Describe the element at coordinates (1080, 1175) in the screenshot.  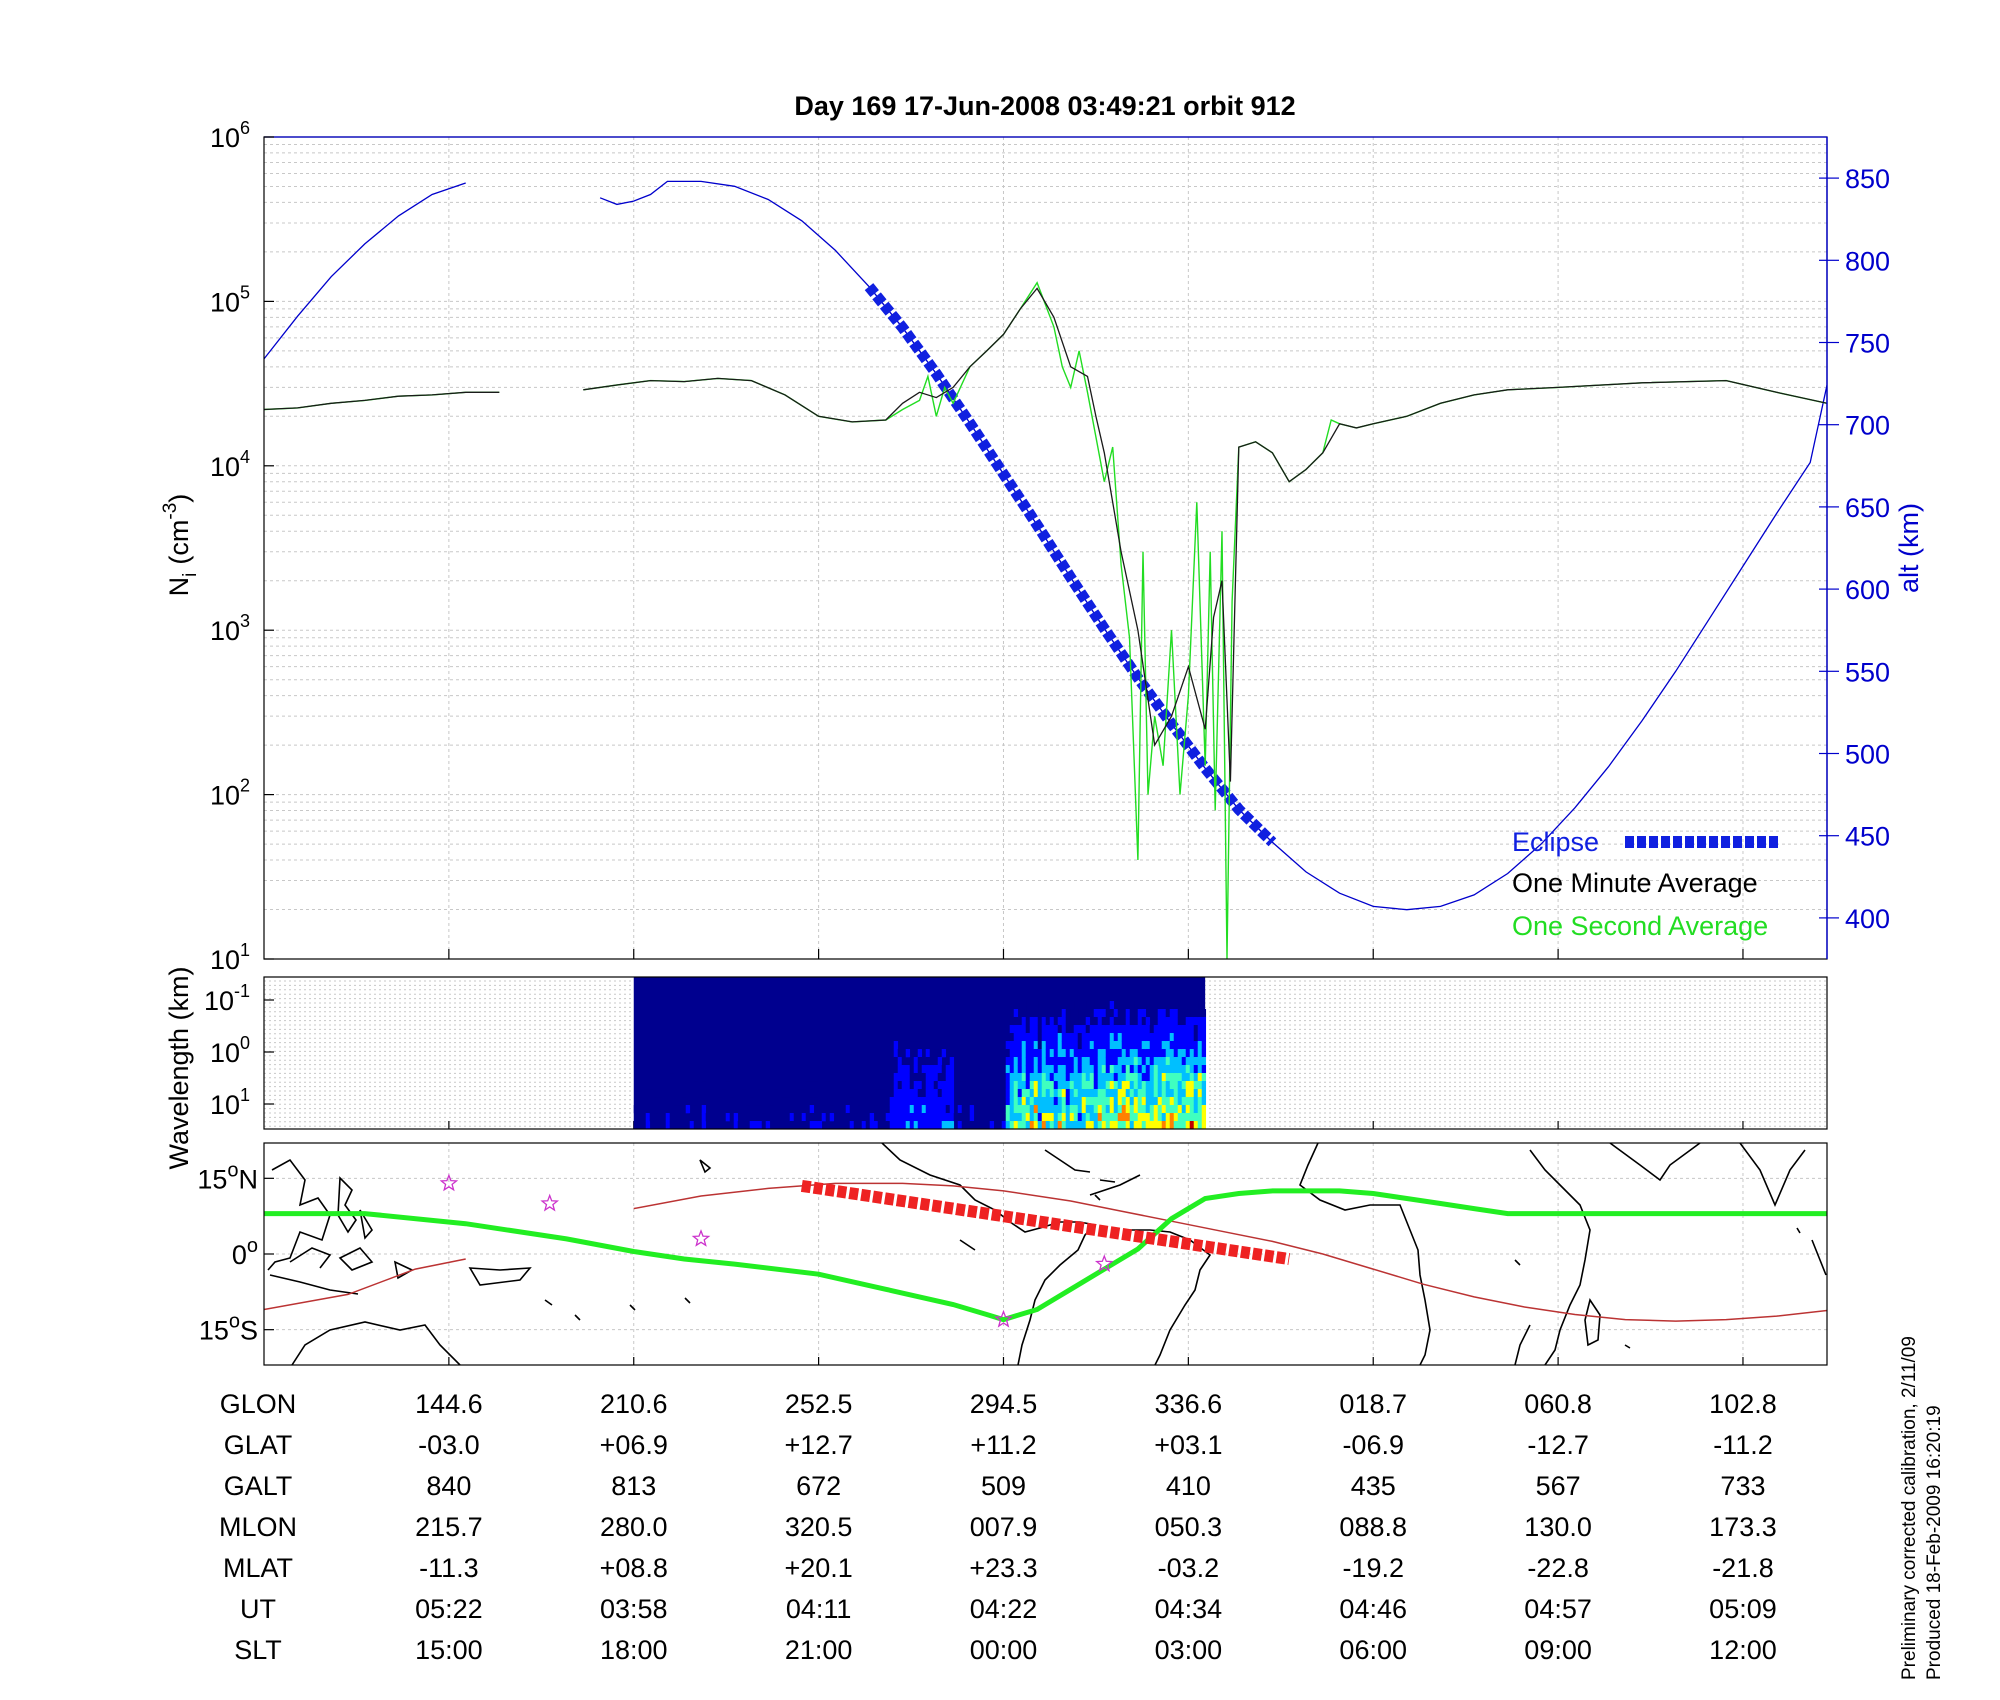
I see `coastline-caribbean` at that location.